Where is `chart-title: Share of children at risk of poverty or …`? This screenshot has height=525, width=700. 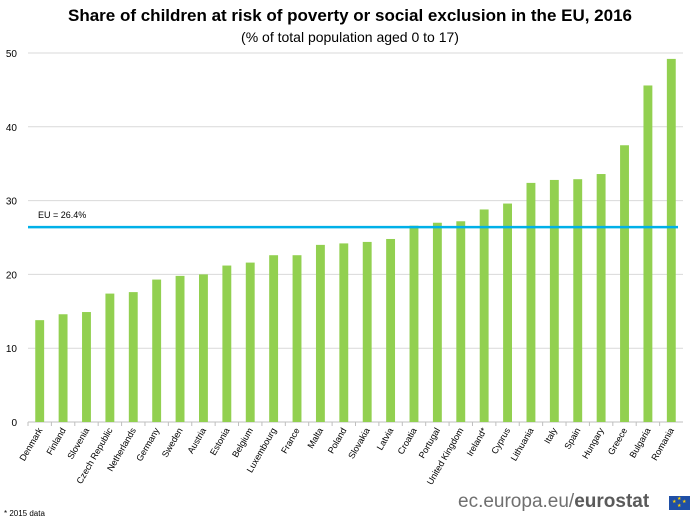 chart-title: Share of children at risk of poverty or … is located at coordinates (349, 15).